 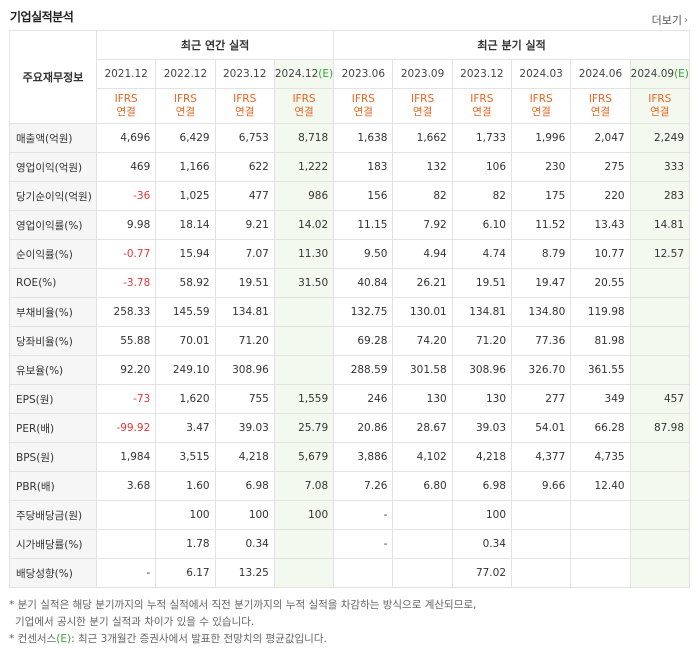 What do you see at coordinates (541, 486) in the screenshot?
I see `table-cell: 9.66` at bounding box center [541, 486].